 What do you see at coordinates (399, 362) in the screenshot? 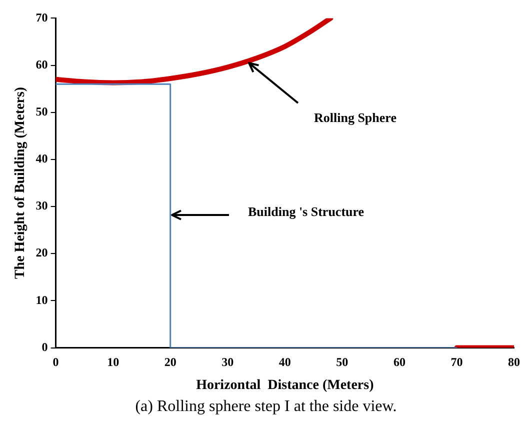
I see `x-tick-label: 60` at bounding box center [399, 362].